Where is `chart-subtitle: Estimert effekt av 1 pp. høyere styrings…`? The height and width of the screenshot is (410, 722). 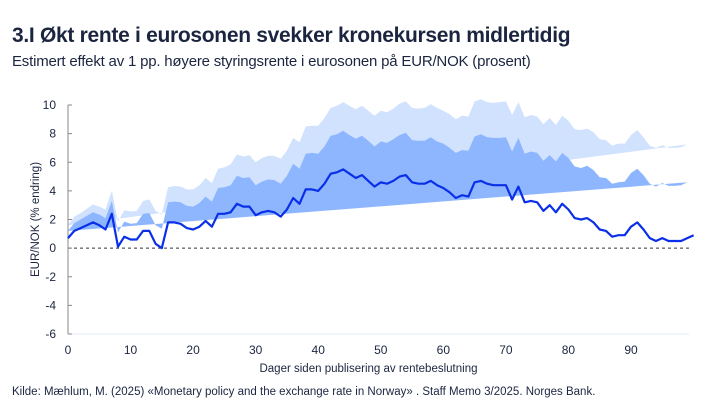 chart-subtitle: Estimert effekt av 1 pp. høyere styrings… is located at coordinates (271, 61).